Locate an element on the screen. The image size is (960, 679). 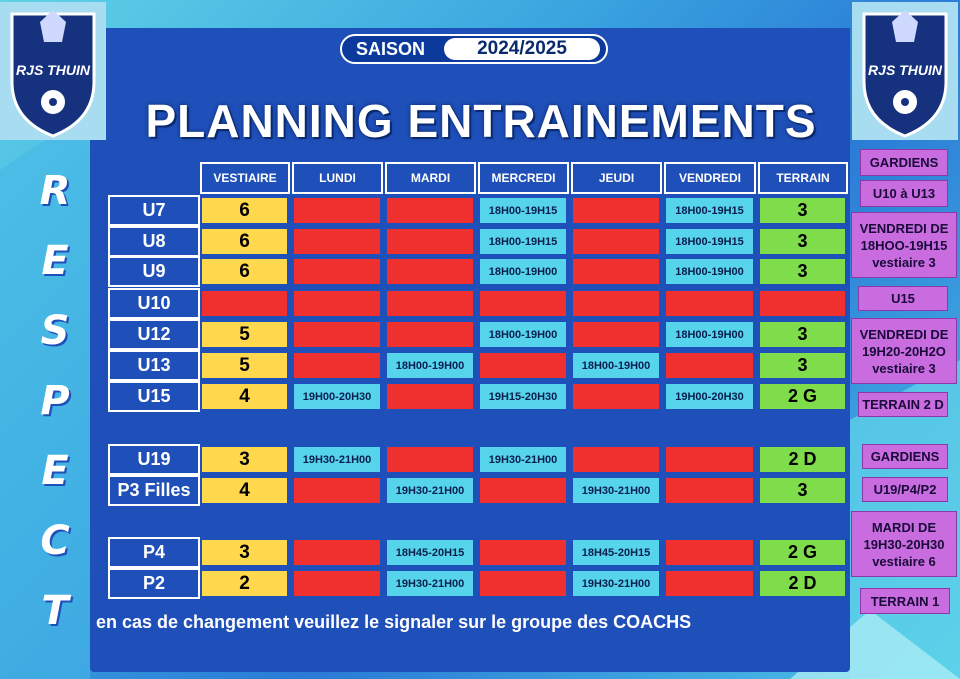
respect-letter: S is located at coordinates (55, 331).